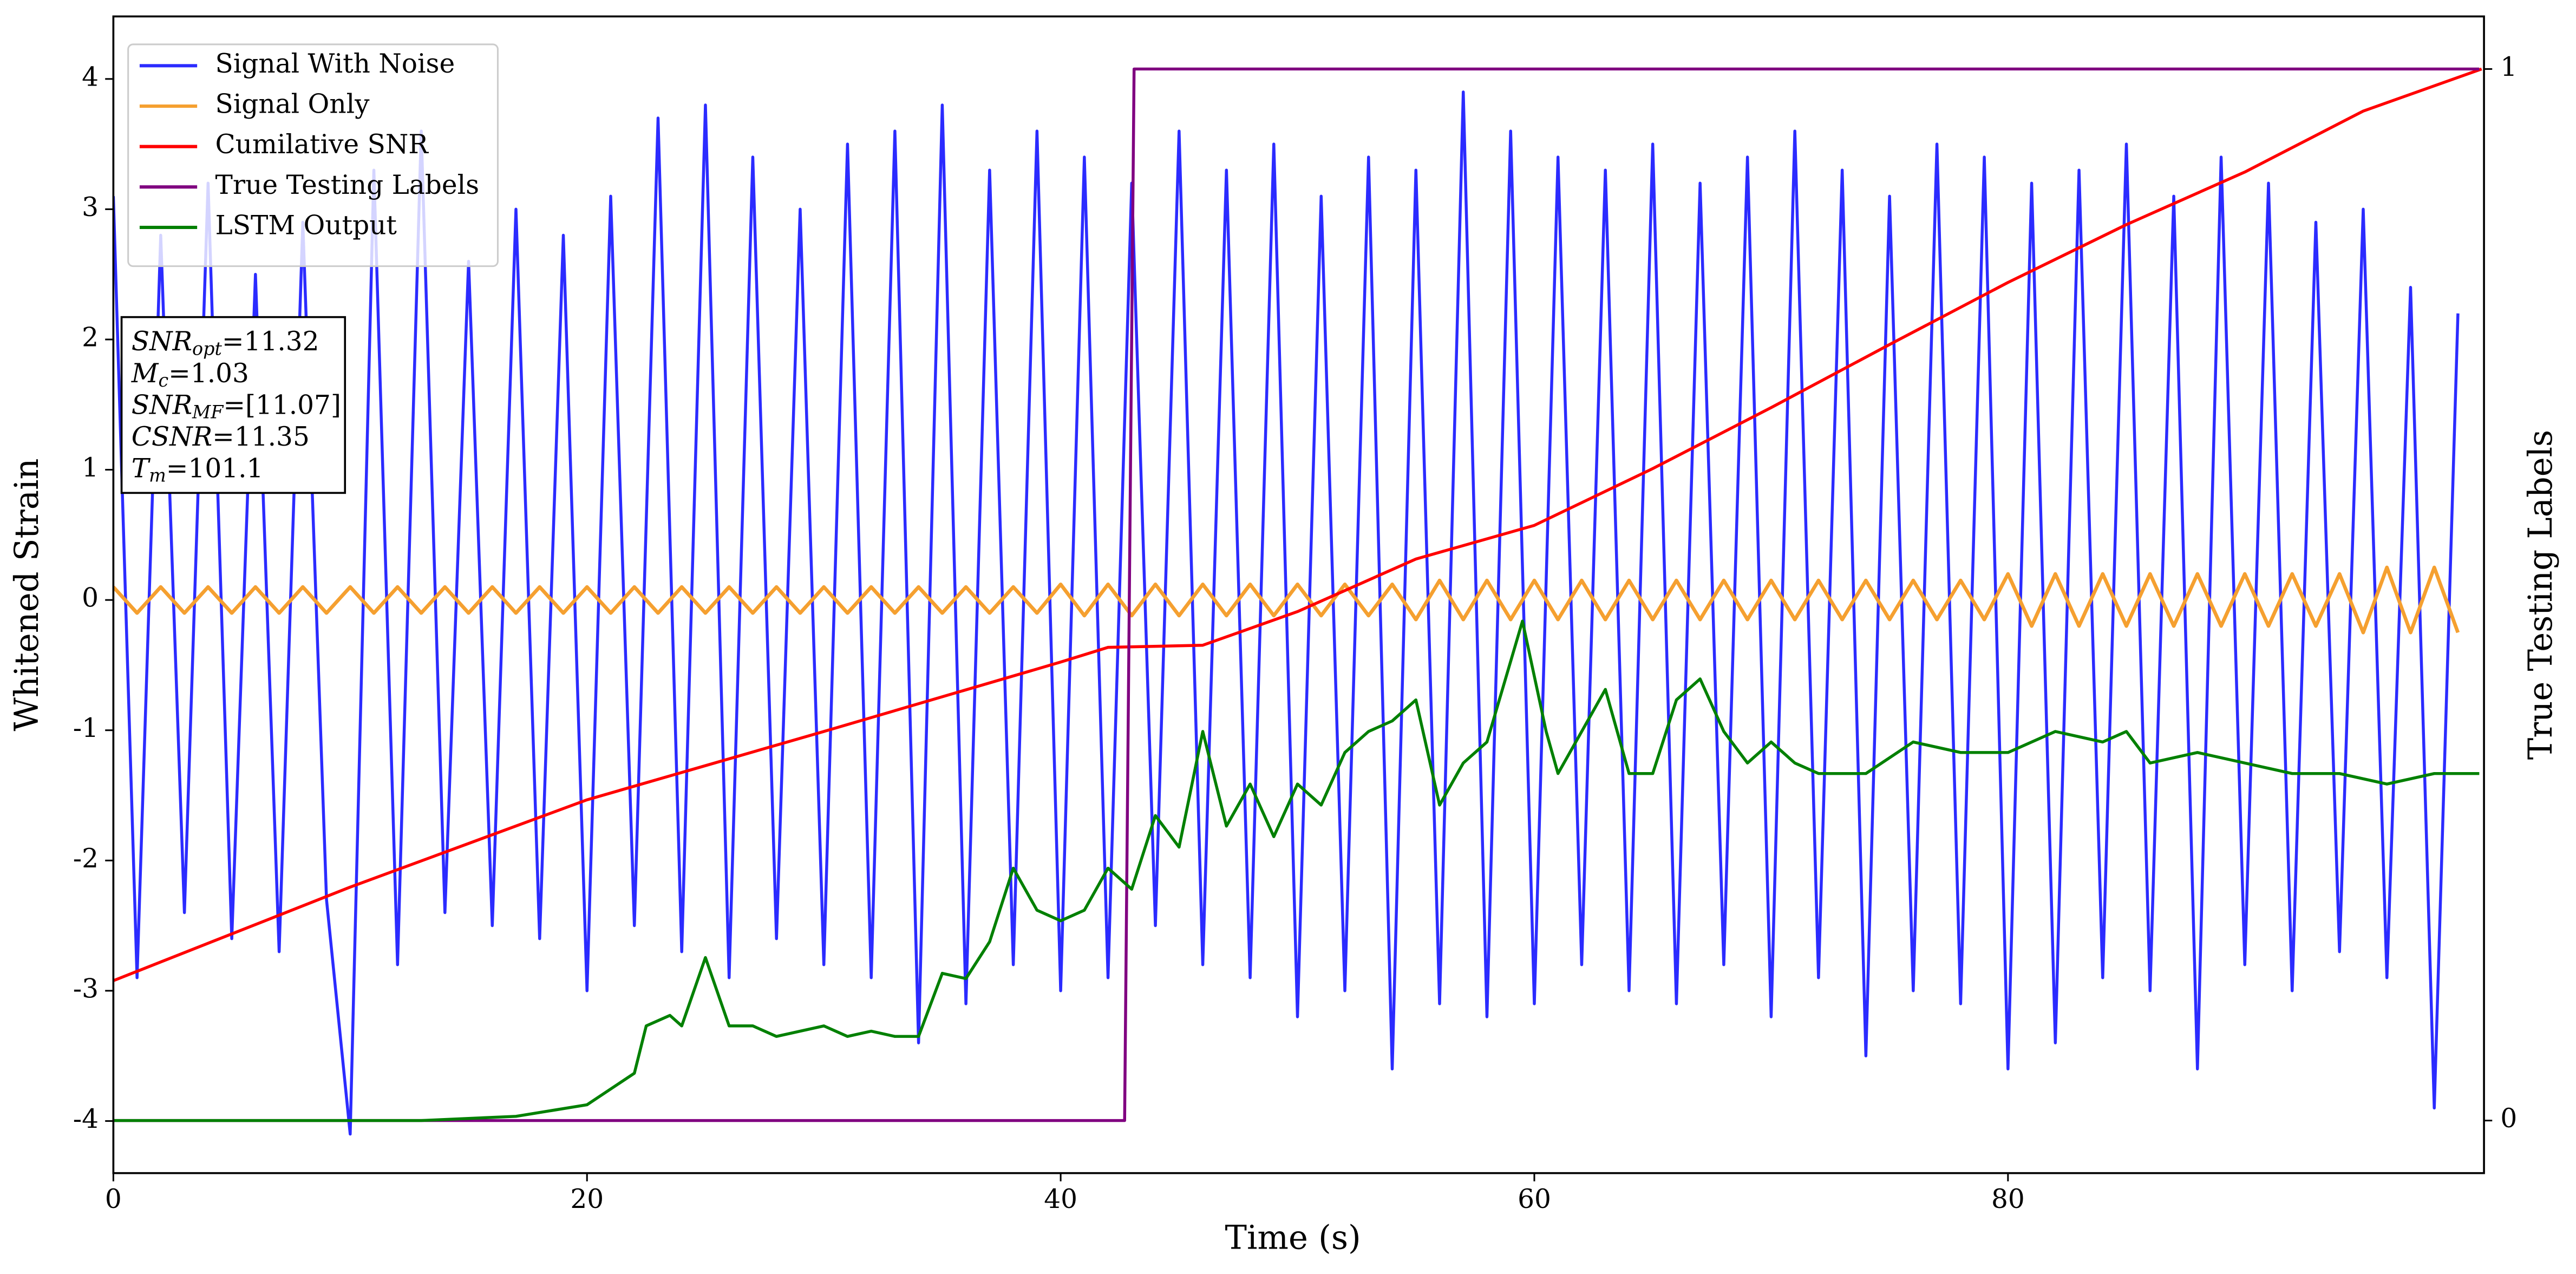  Describe the element at coordinates (322, 144) in the screenshot. I see `legend-label: Cumilative SNR` at that location.